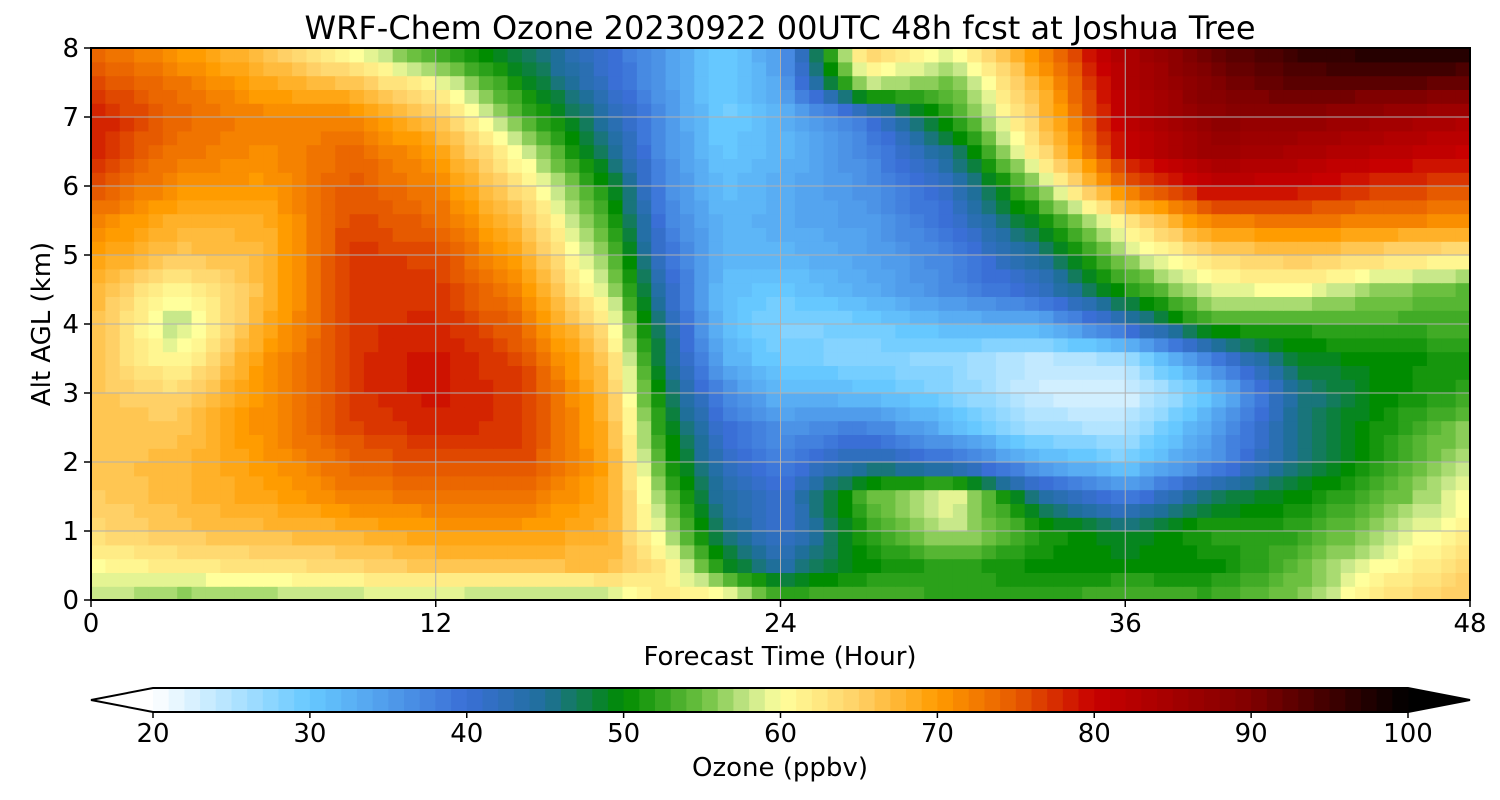 Image resolution: width=1500 pixels, height=800 pixels. I want to click on x-tick-label: 36, so click(1125, 624).